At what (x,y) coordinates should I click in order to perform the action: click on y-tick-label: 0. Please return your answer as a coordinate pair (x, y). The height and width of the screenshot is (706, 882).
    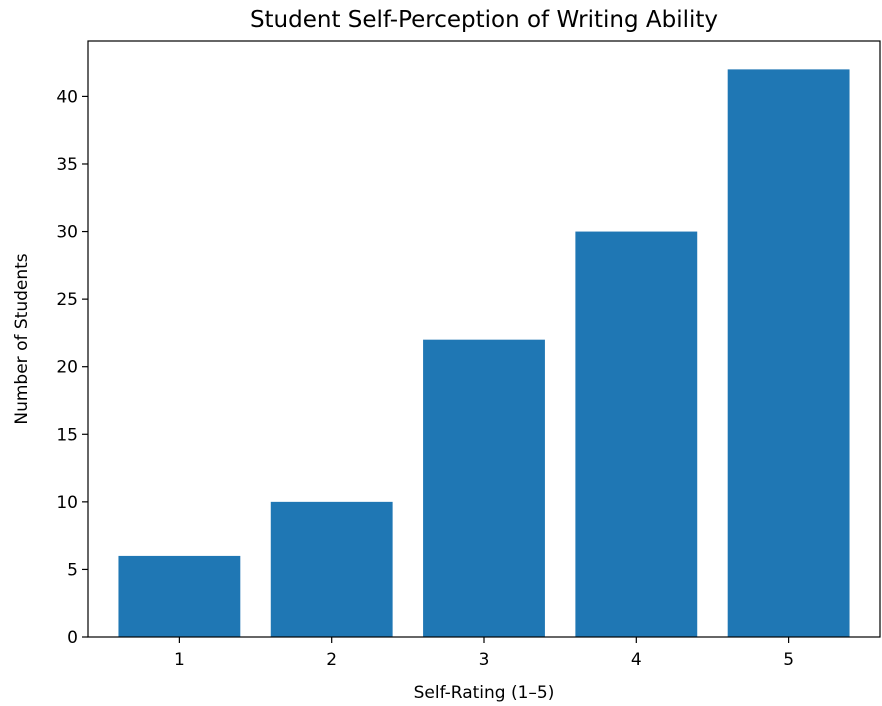
    Looking at the image, I should click on (72, 638).